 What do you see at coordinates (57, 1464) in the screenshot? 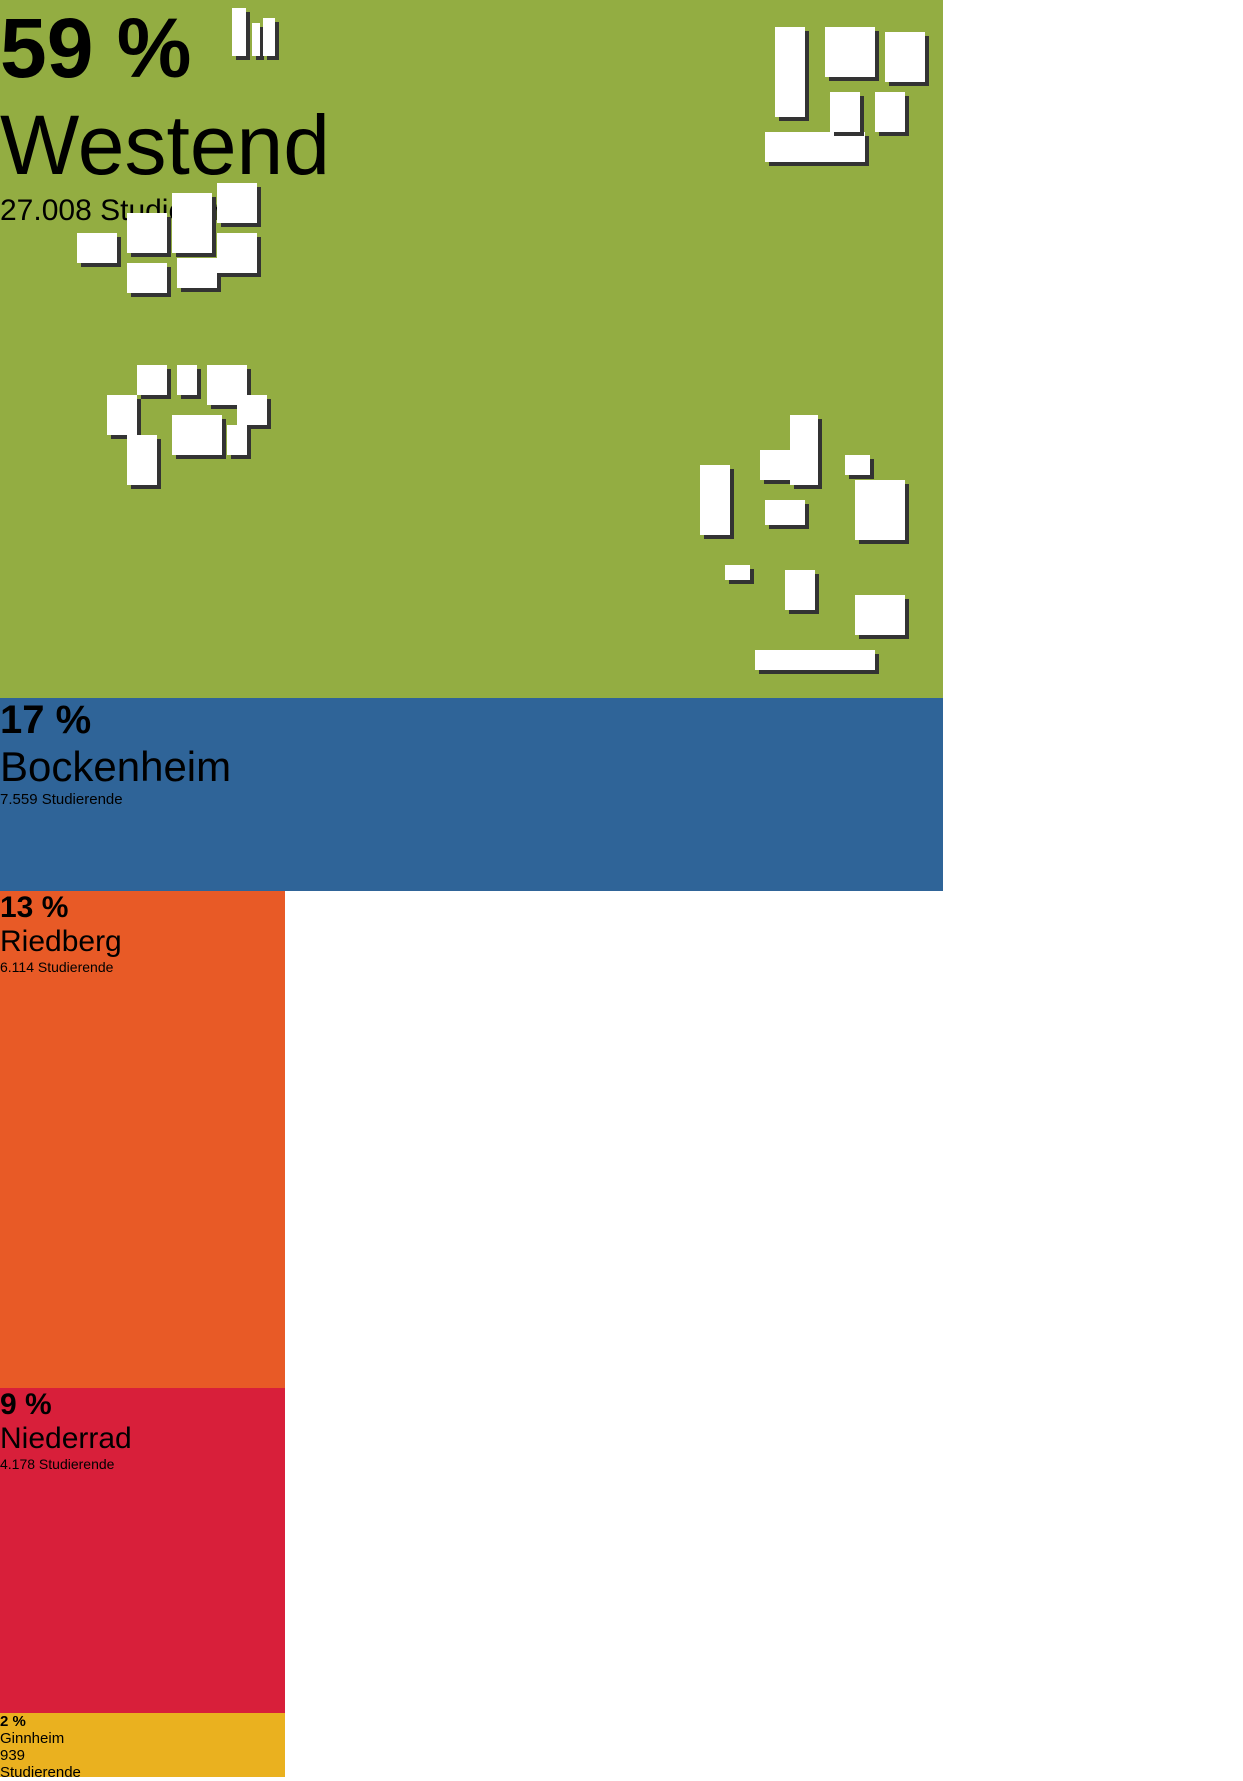
I see `tile-sublabel: 4.178 Studierende` at bounding box center [57, 1464].